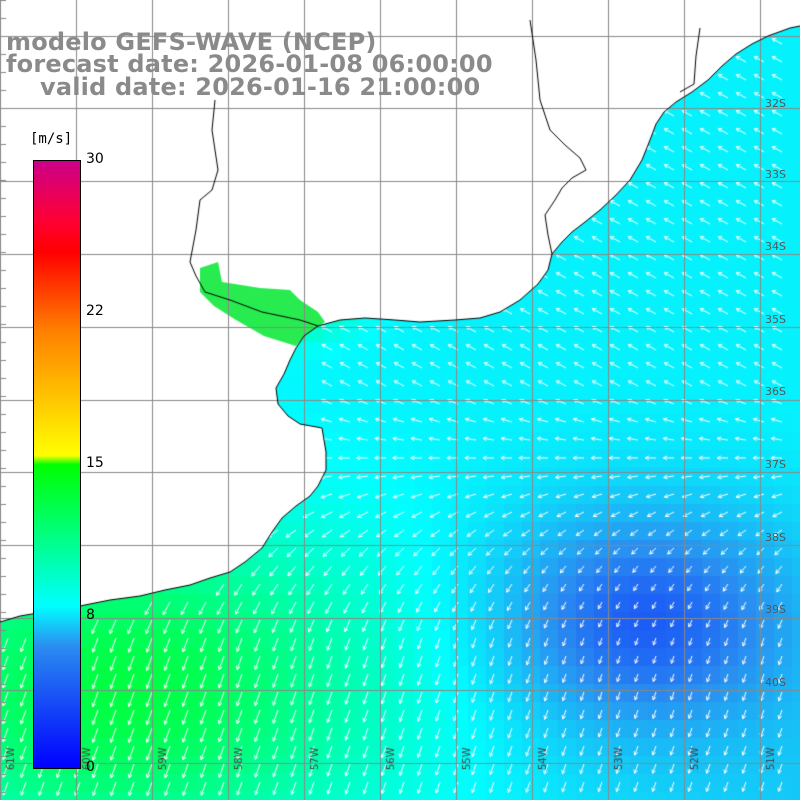 The image size is (800, 800). Describe the element at coordinates (249, 64) in the screenshot. I see `forecast-date: forecast date: 2026-01-08 06:00:00` at that location.